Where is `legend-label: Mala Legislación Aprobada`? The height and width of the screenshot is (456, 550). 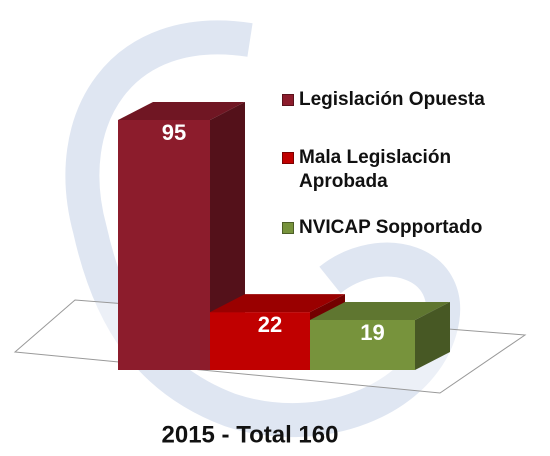 legend-label: Mala Legislación Aprobada is located at coordinates (375, 169).